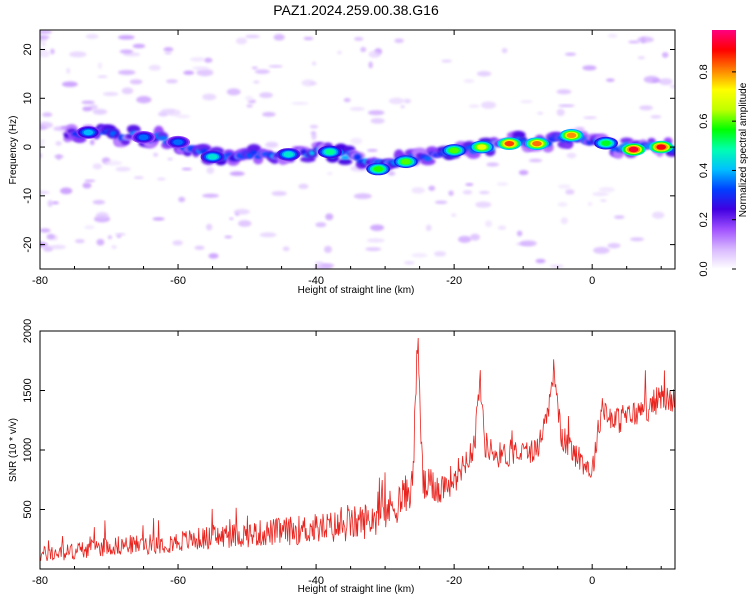  Describe the element at coordinates (28, 196) in the screenshot. I see `spectrogram-y-tick-label: -10` at that location.